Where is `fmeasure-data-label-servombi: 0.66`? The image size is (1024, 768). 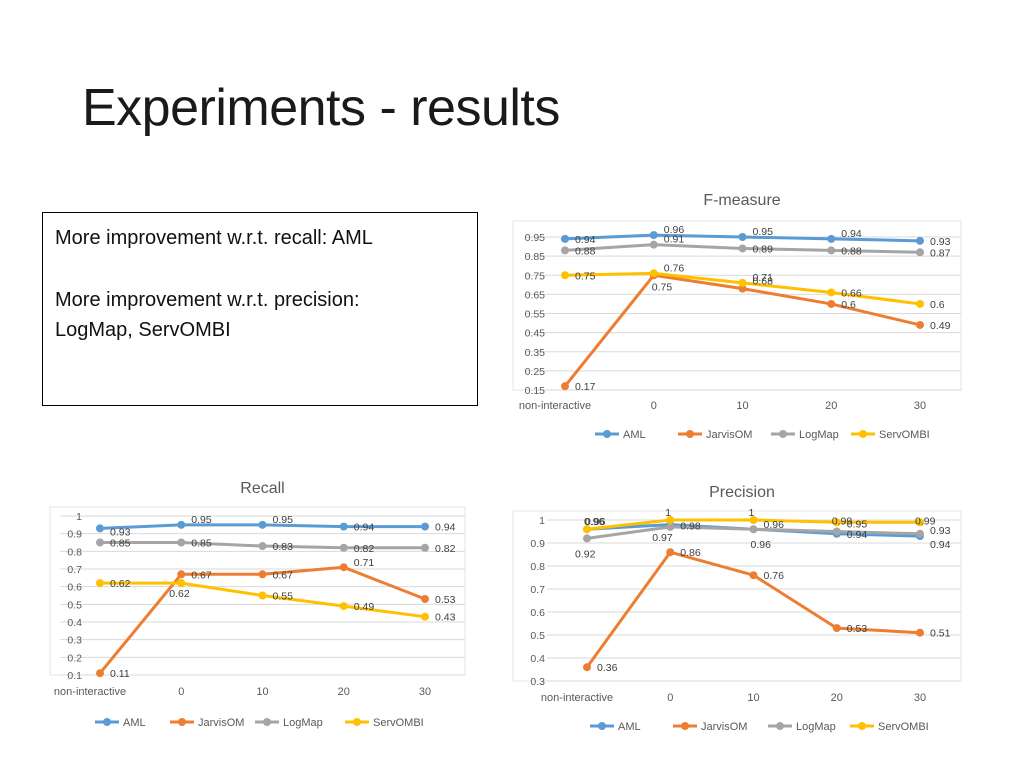 fmeasure-data-label-servombi: 0.66 is located at coordinates (851, 293).